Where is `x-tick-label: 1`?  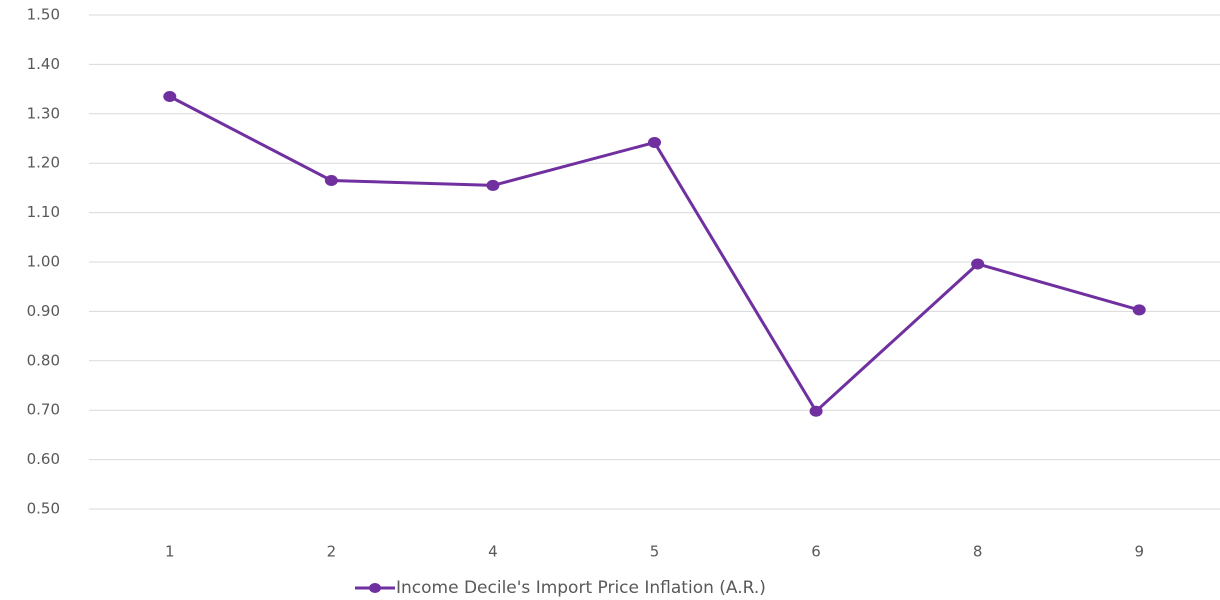
x-tick-label: 1 is located at coordinates (170, 552).